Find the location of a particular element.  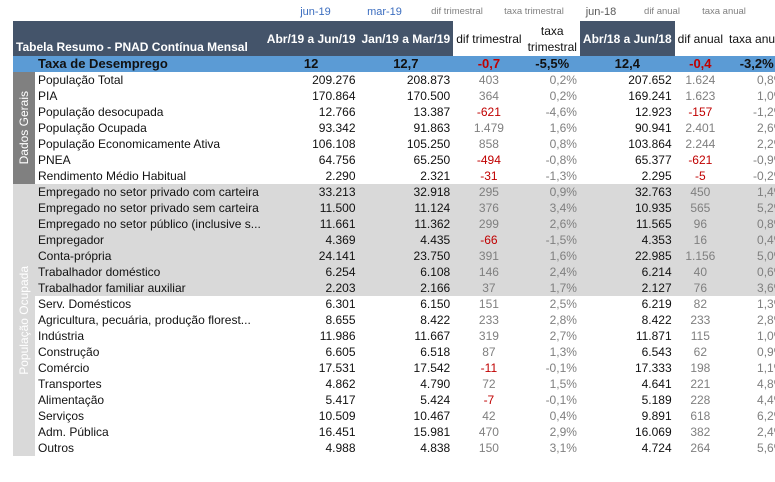

table-cell: 1,5% is located at coordinates (563, 384).